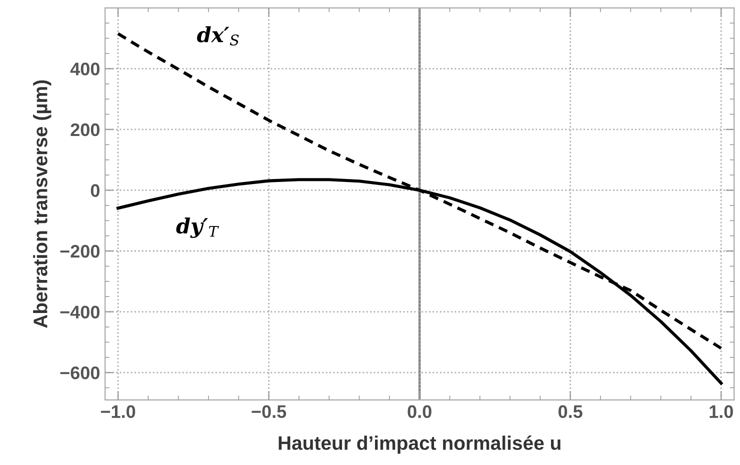 The image size is (740, 465). Describe the element at coordinates (80, 312) in the screenshot. I see `y-tick-label: −400` at that location.